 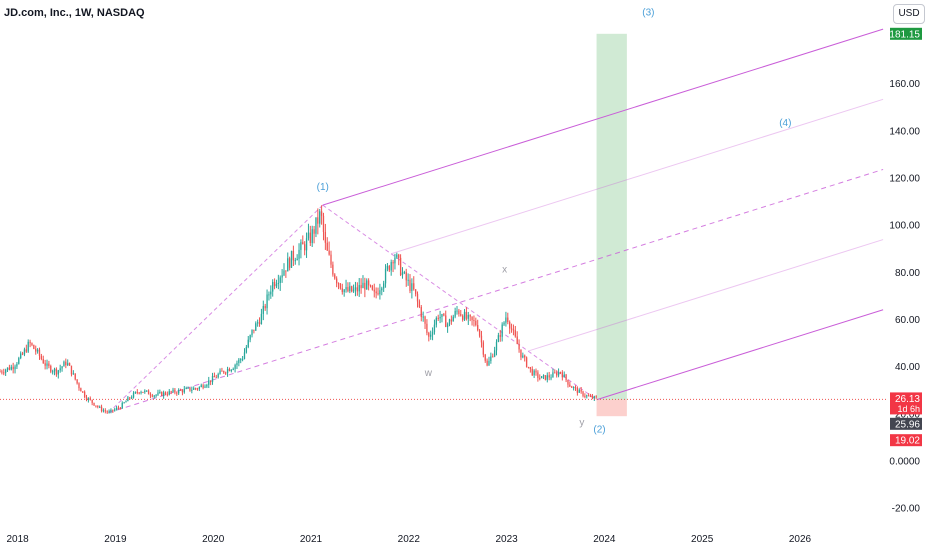 What do you see at coordinates (904, 226) in the screenshot?
I see `y-tick-label: 100.00` at bounding box center [904, 226].